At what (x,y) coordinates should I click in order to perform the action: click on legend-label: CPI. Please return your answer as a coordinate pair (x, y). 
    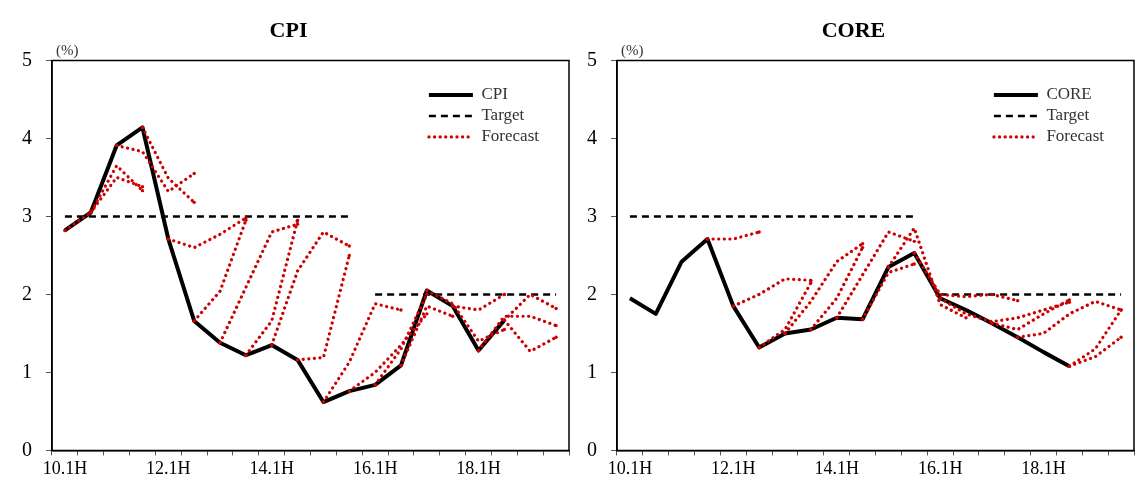
    Looking at the image, I should click on (495, 94).